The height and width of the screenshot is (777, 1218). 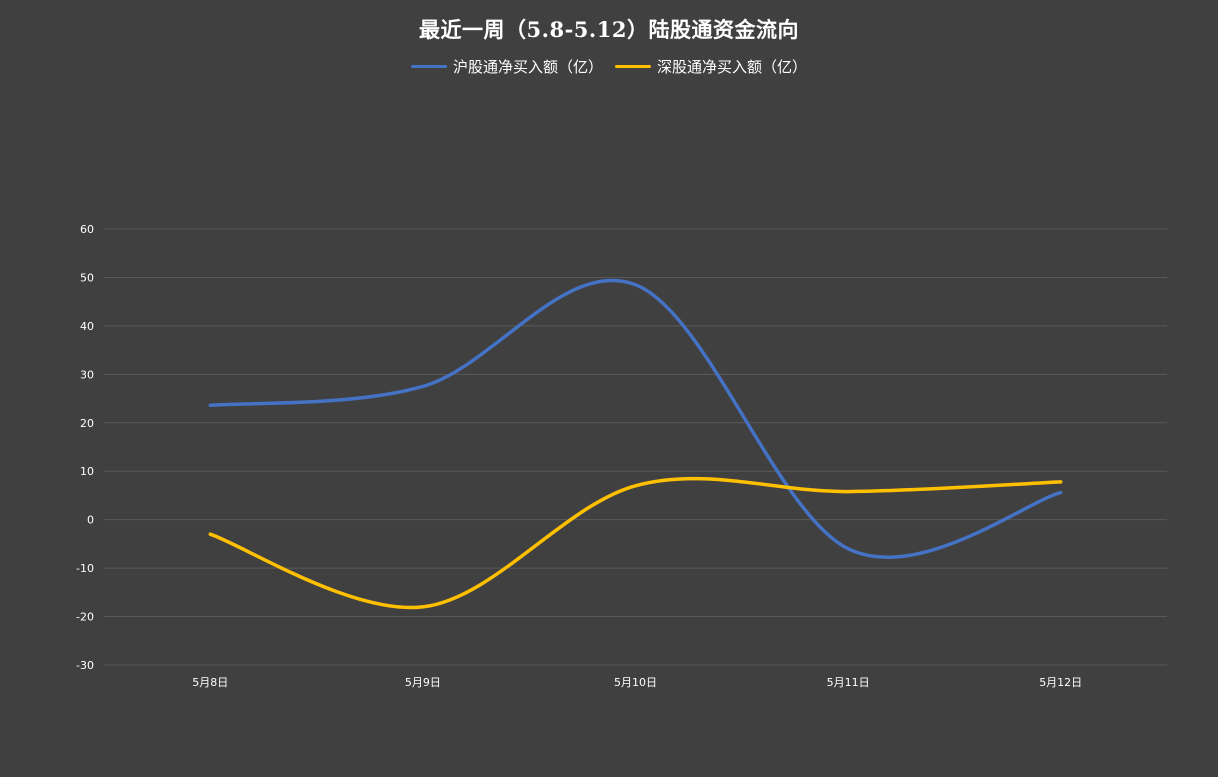 I want to click on y-axis: 60 50 40 30 20 10 0 -10 -20 -30, so click(x=85, y=447).